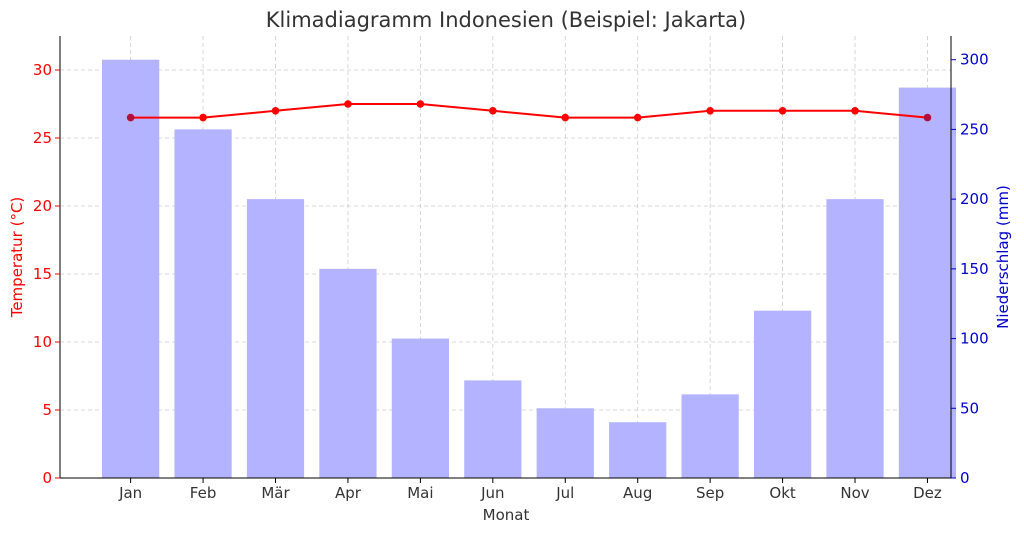 The height and width of the screenshot is (533, 1024). What do you see at coordinates (530, 490) in the screenshot?
I see `x-ticks: Jan Feb Mär Apr Mai Jun Jul Aug Sep Okt Nov Dez` at bounding box center [530, 490].